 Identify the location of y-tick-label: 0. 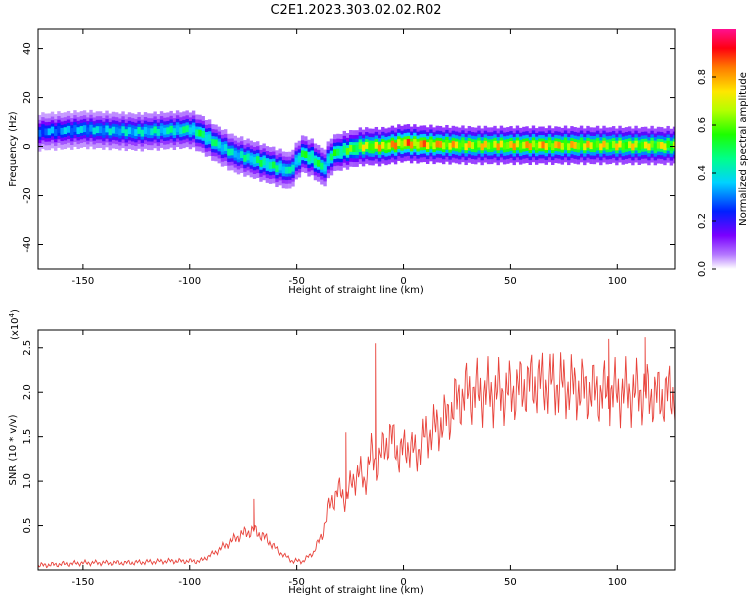
(27, 146).